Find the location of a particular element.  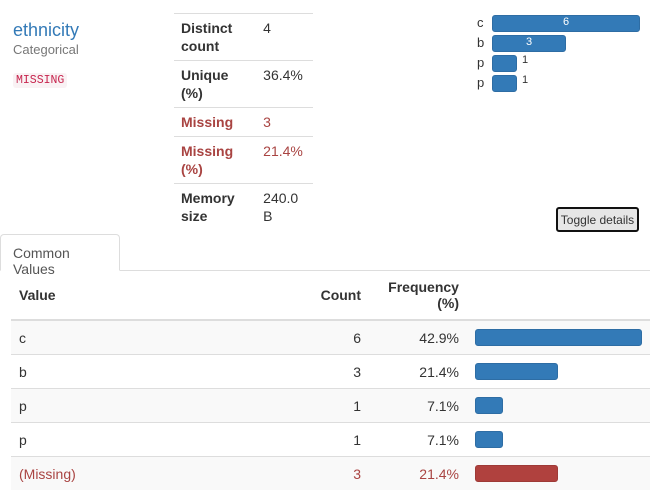

header-value: Value is located at coordinates (144, 295).